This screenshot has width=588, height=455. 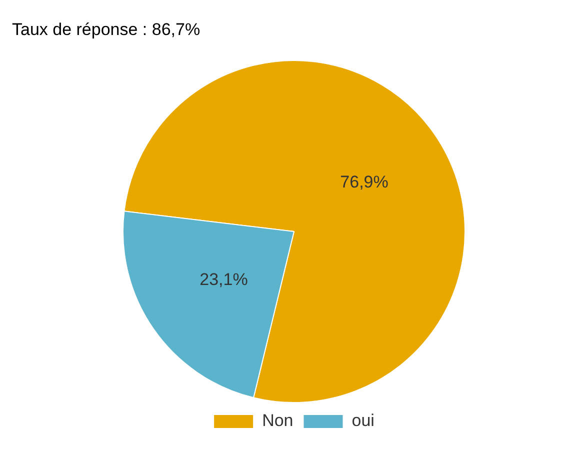 What do you see at coordinates (106, 30) in the screenshot?
I see `chart-title: Taux de réponse : 86,7%` at bounding box center [106, 30].